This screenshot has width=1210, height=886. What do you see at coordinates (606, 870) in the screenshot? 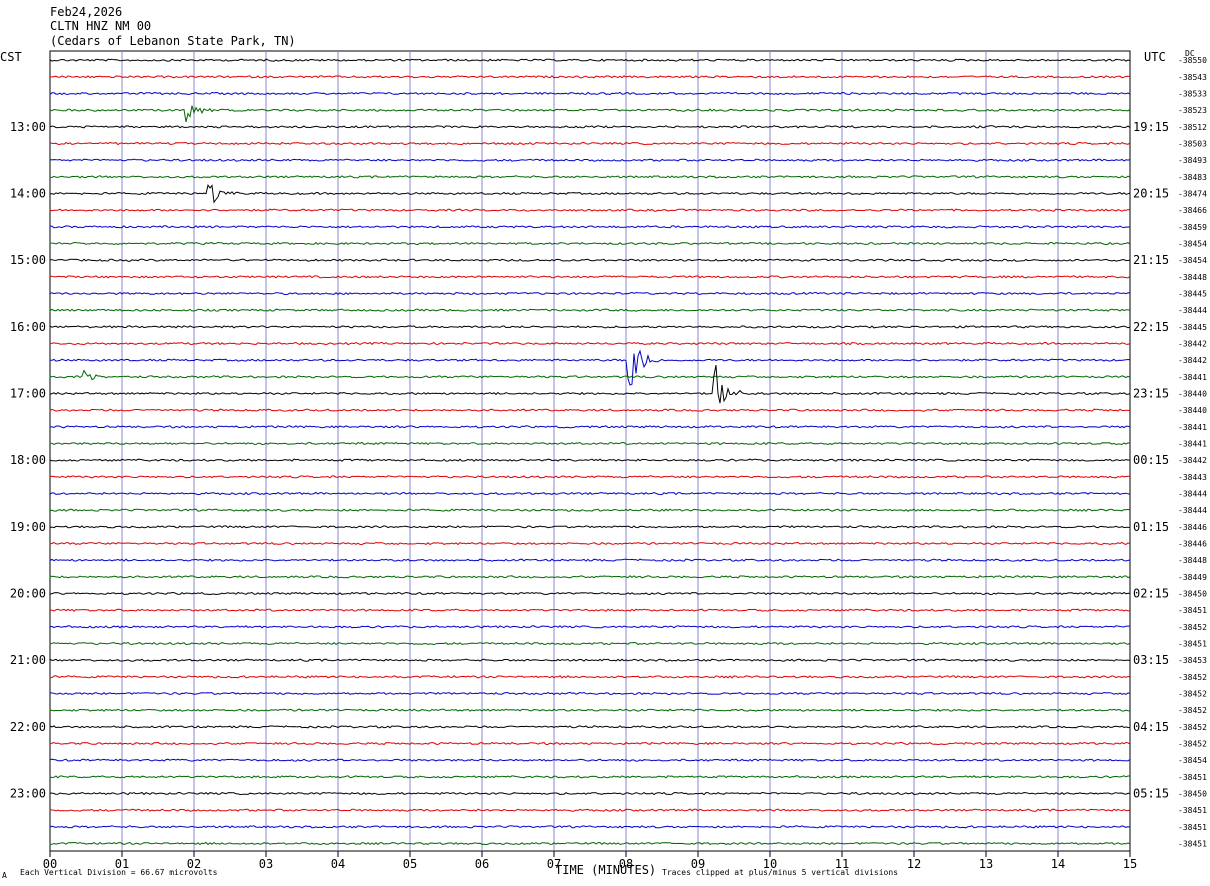
I see `x-axis-title: TIME (MINUTES)` at bounding box center [606, 870].